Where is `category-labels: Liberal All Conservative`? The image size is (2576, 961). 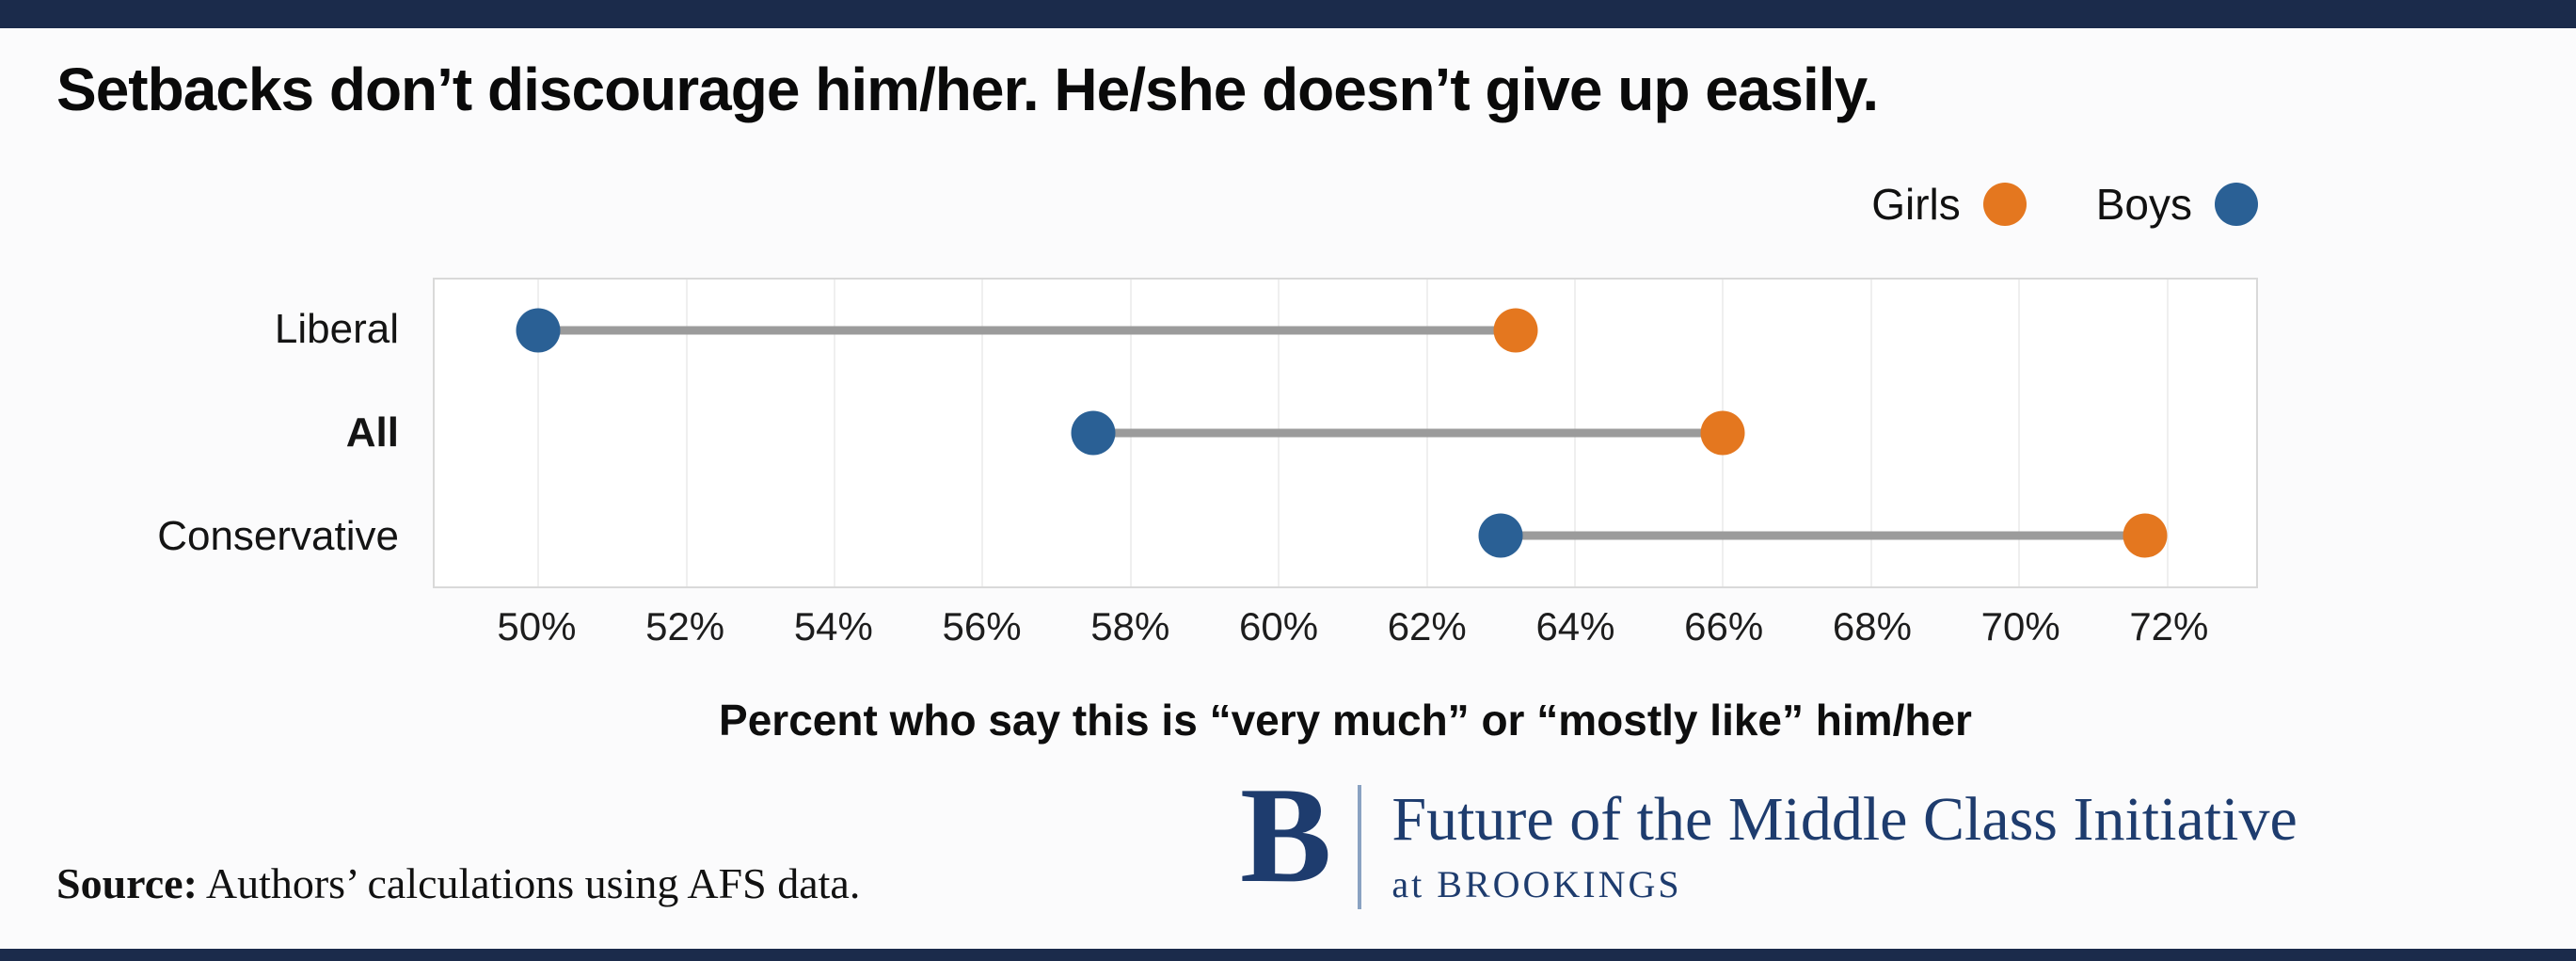 category-labels: Liberal All Conservative is located at coordinates (199, 433).